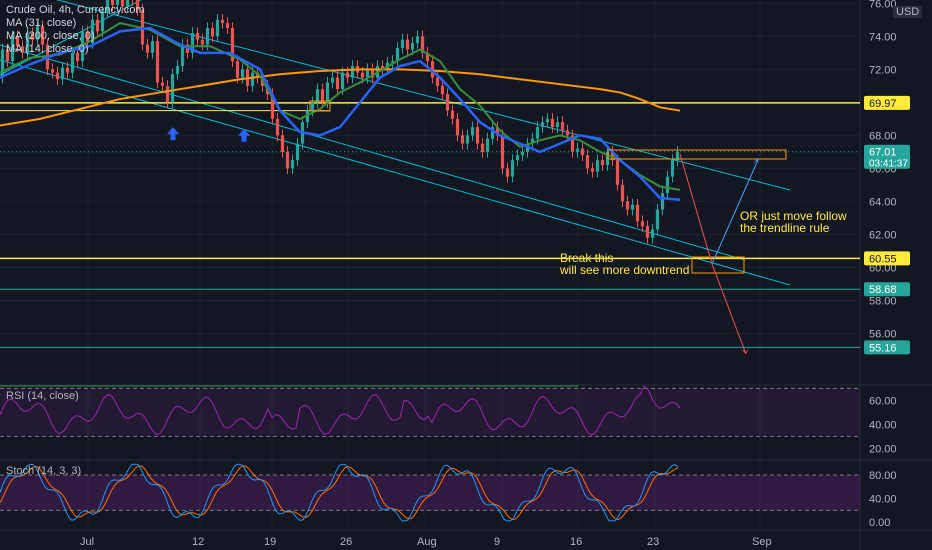  I want to click on chart-title: Crude Oil, 4h, Currency.com, so click(75, 10).